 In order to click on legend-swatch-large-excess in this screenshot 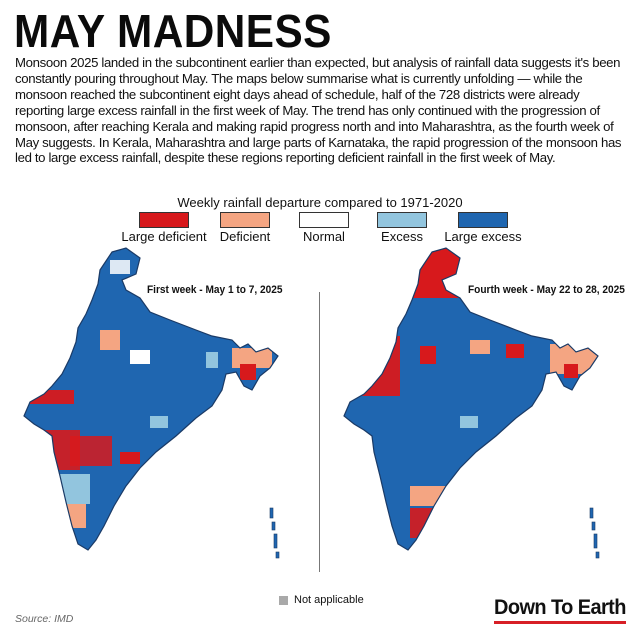, I will do `click(483, 220)`.